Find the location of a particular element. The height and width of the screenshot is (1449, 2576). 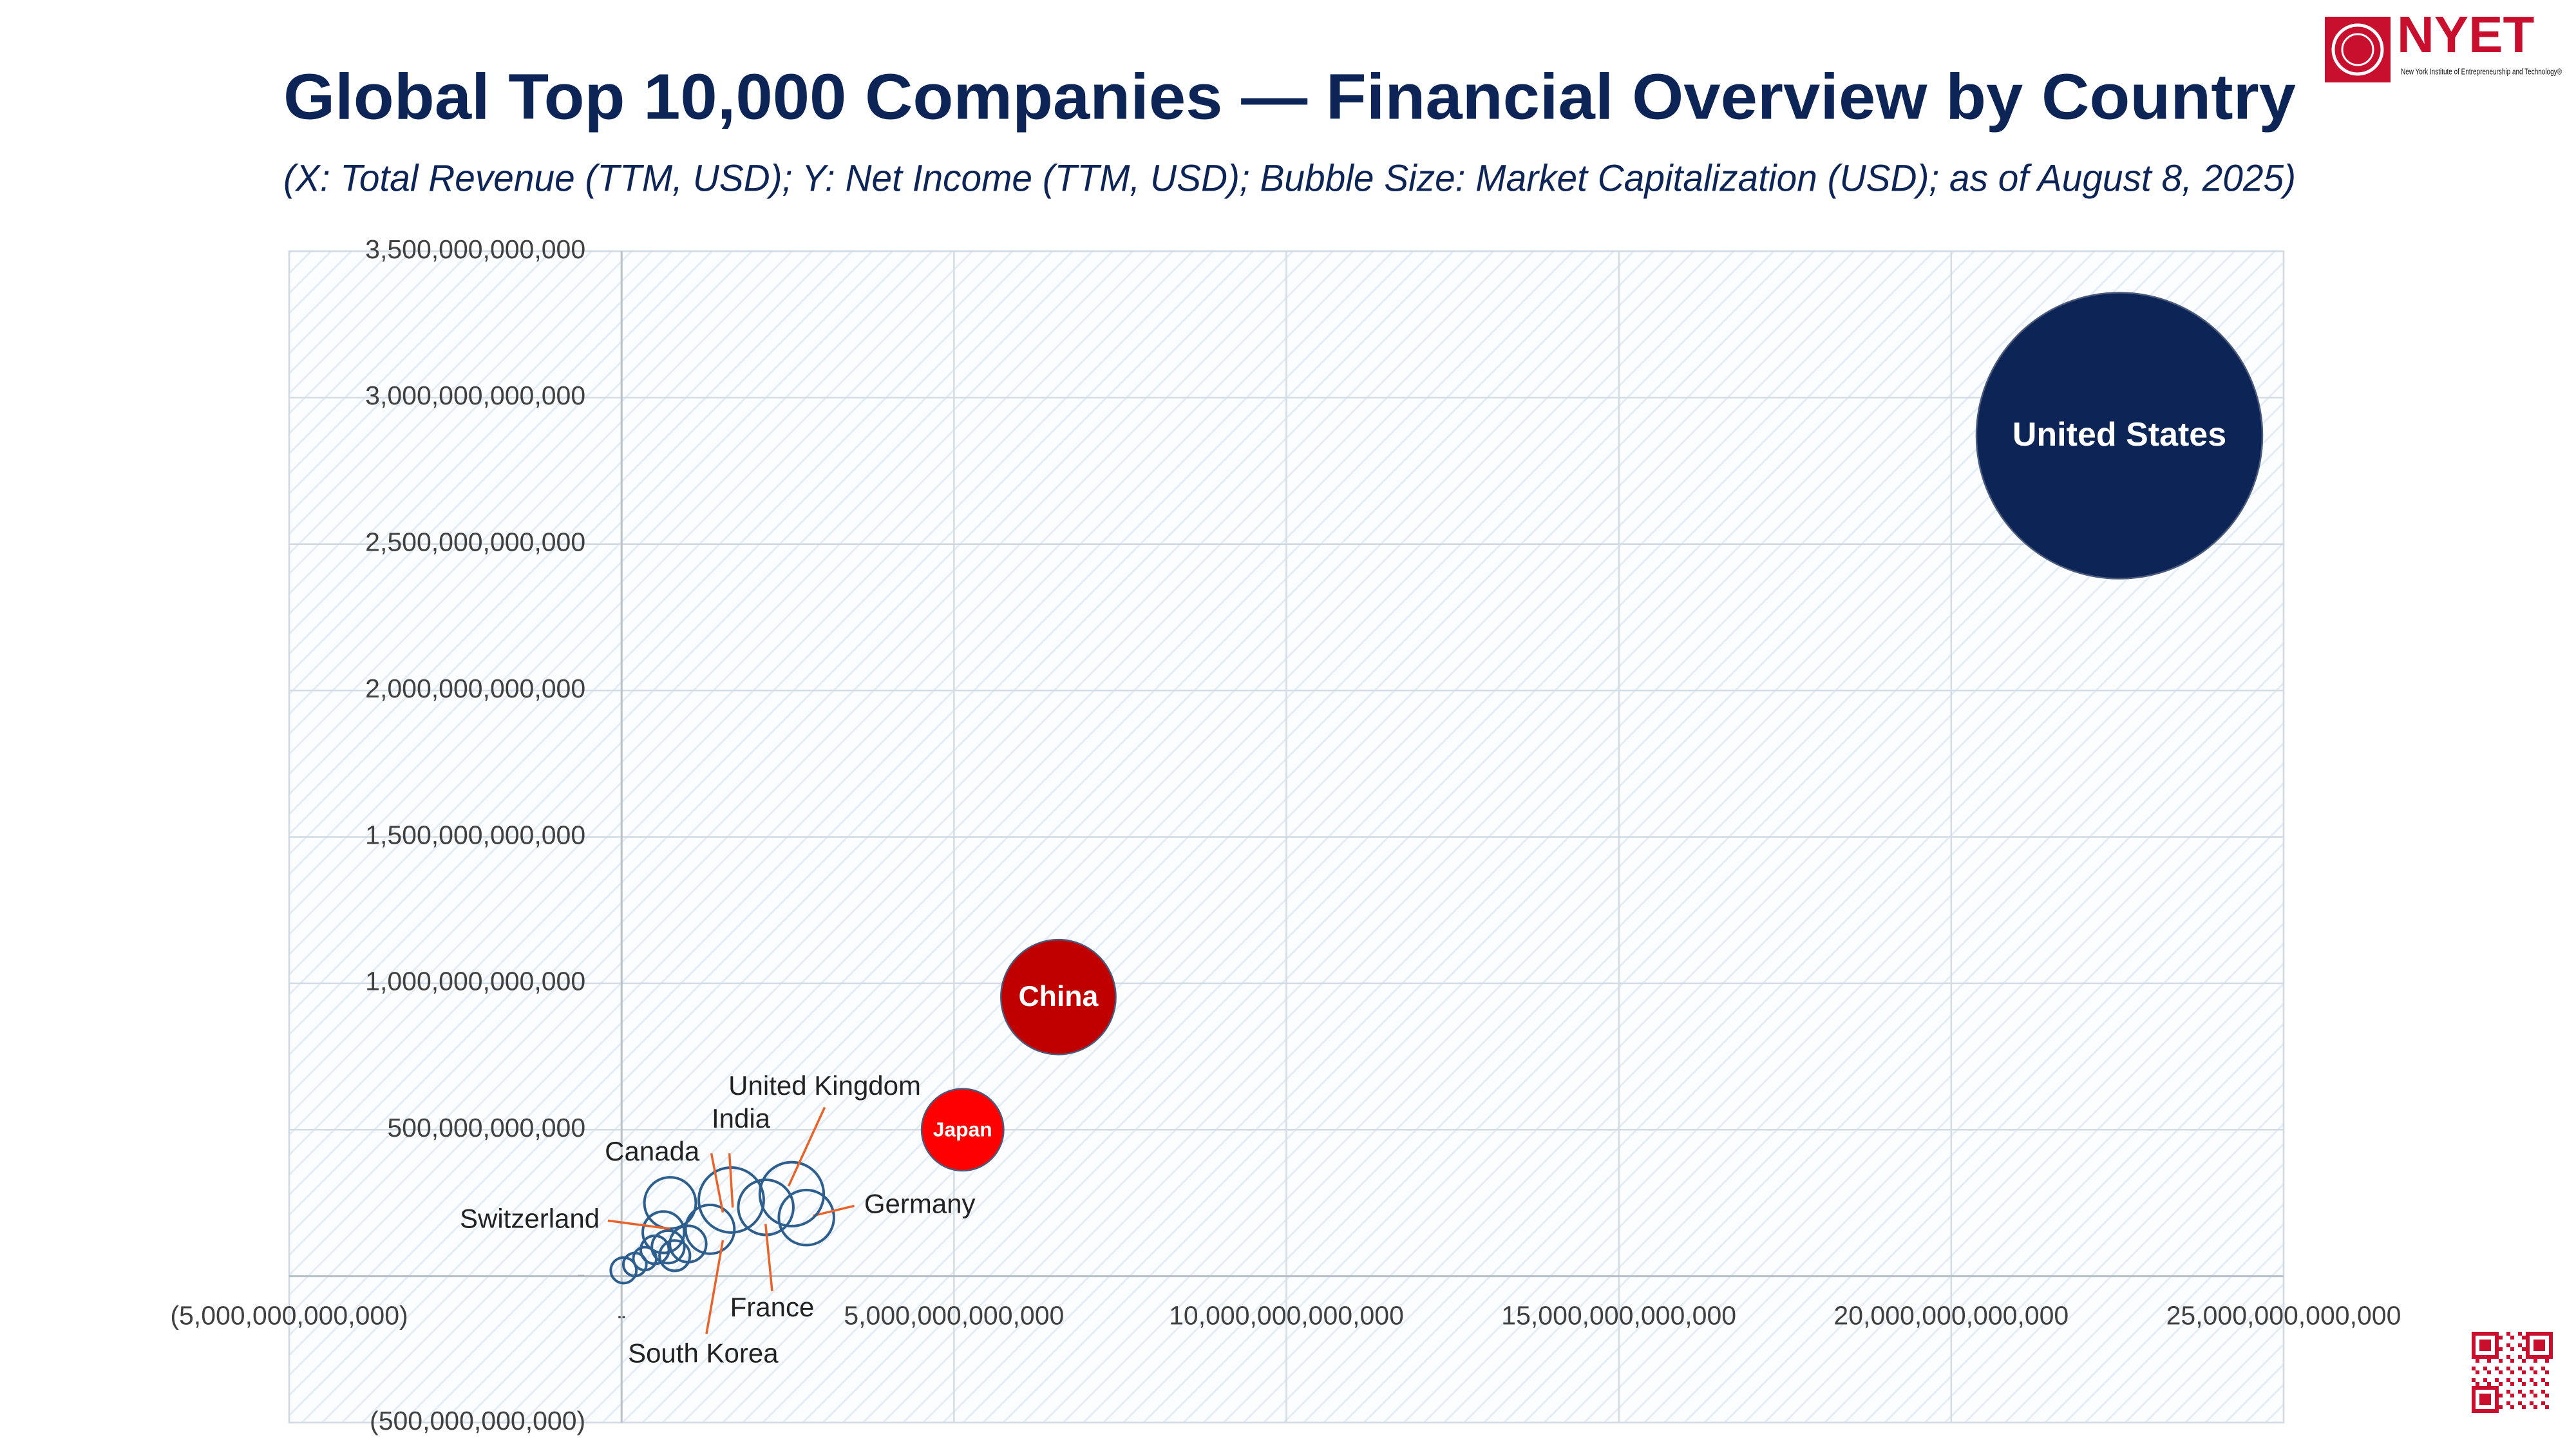

data-label: India is located at coordinates (742, 1118).